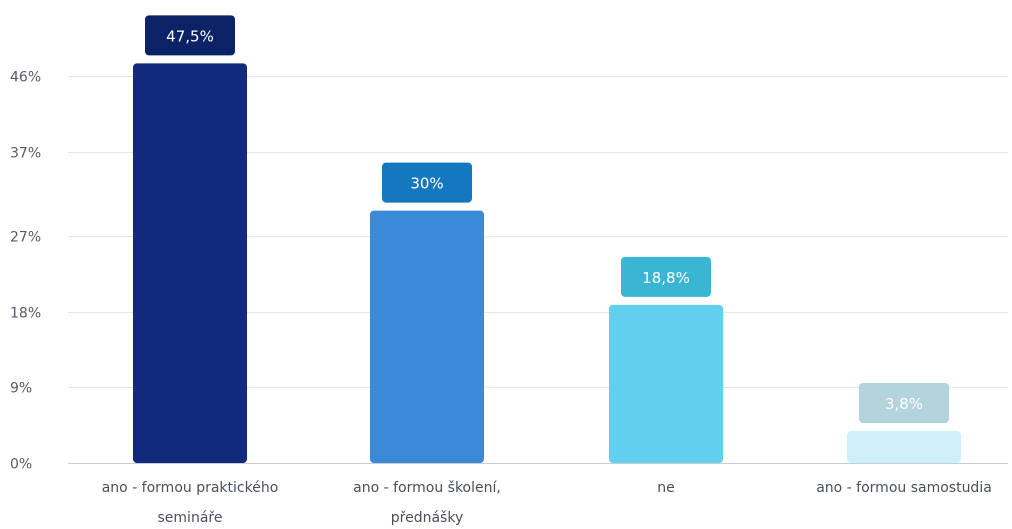 The width and height of the screenshot is (1012, 529). Describe the element at coordinates (25, 78) in the screenshot. I see `y-tick-label: 46%` at that location.